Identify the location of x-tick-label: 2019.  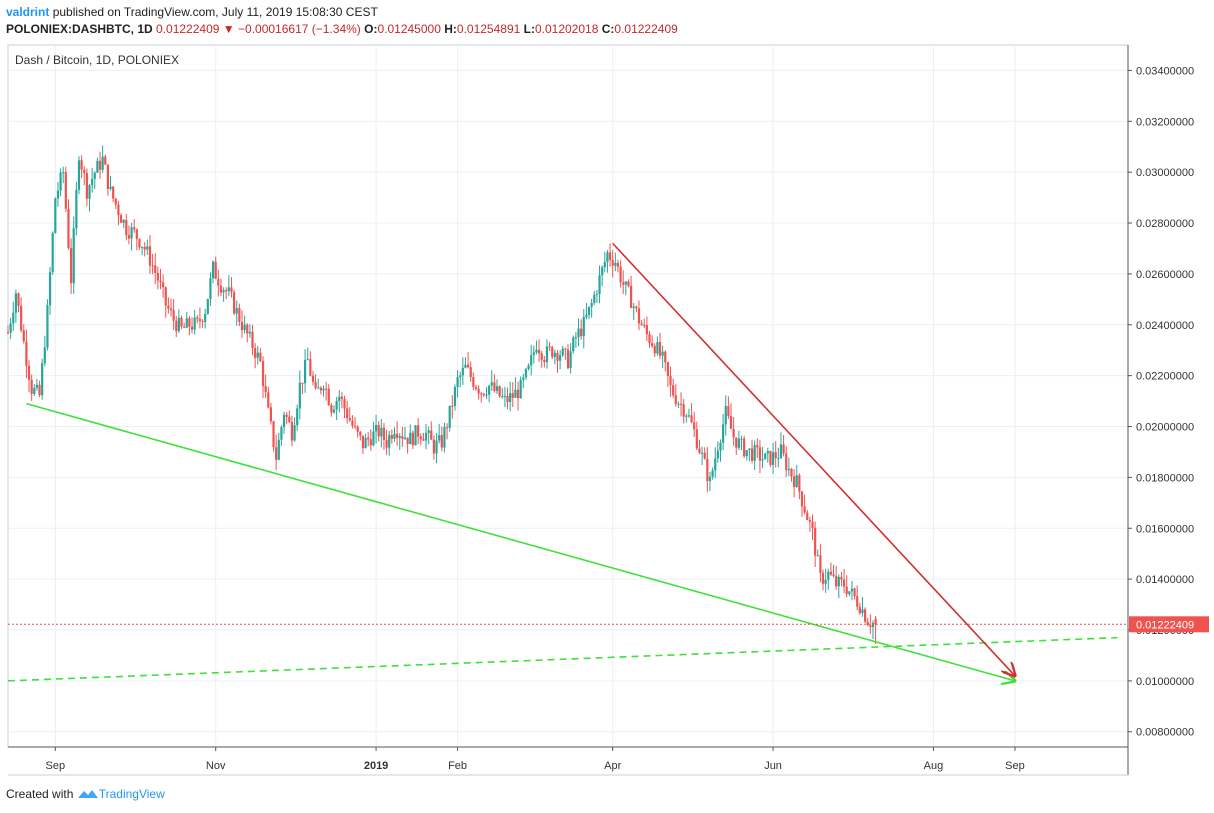
(376, 766).